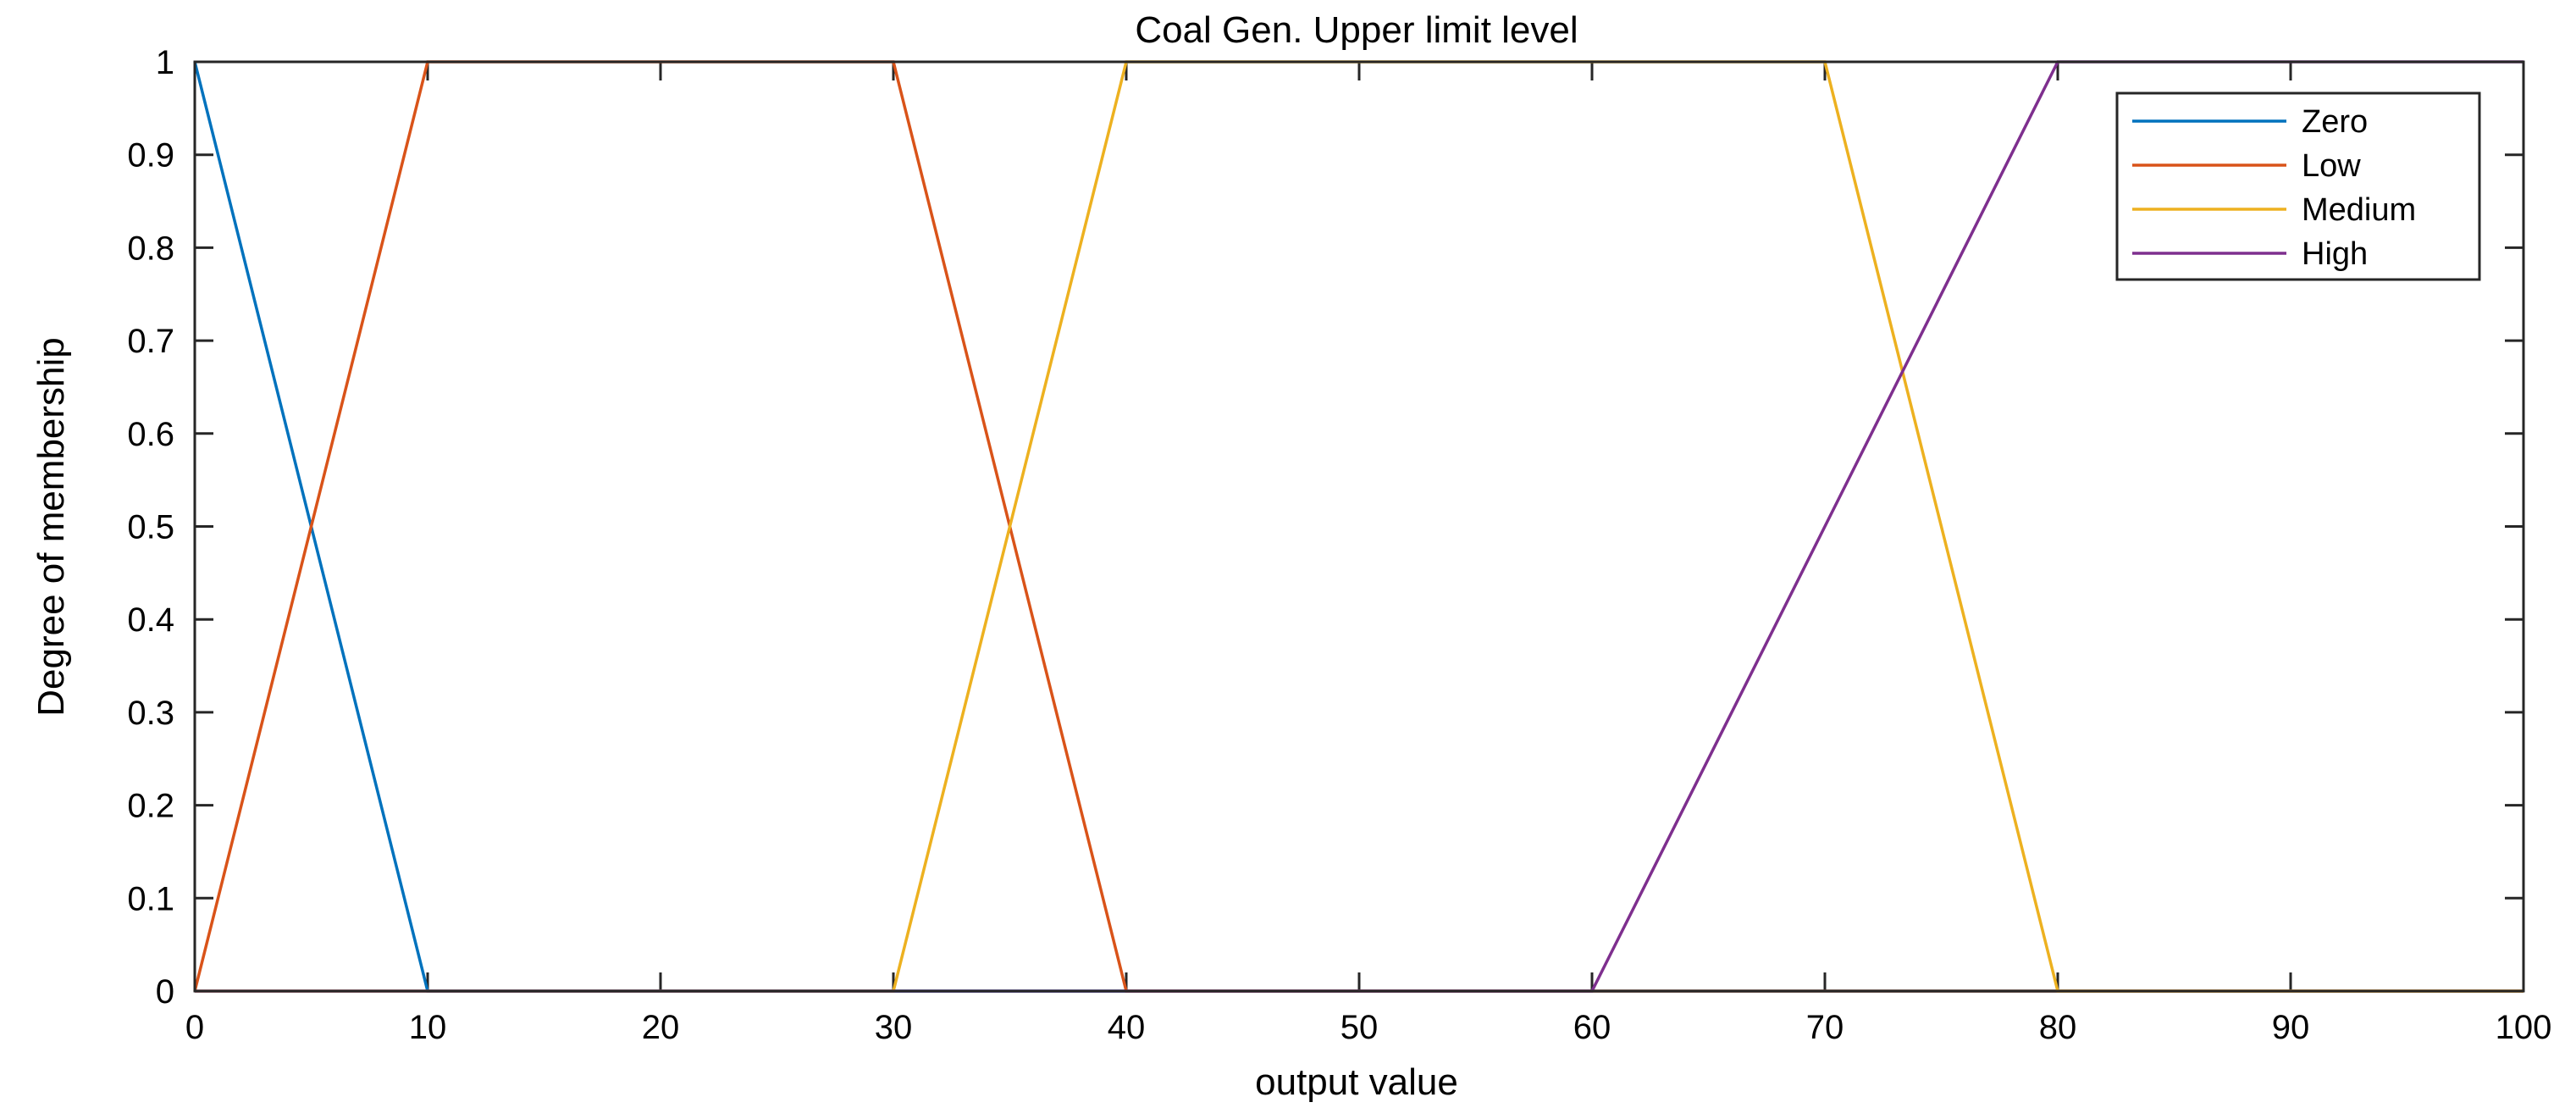 This screenshot has width=2576, height=1119. What do you see at coordinates (1592, 1027) in the screenshot?
I see `x-tick-label: 60` at bounding box center [1592, 1027].